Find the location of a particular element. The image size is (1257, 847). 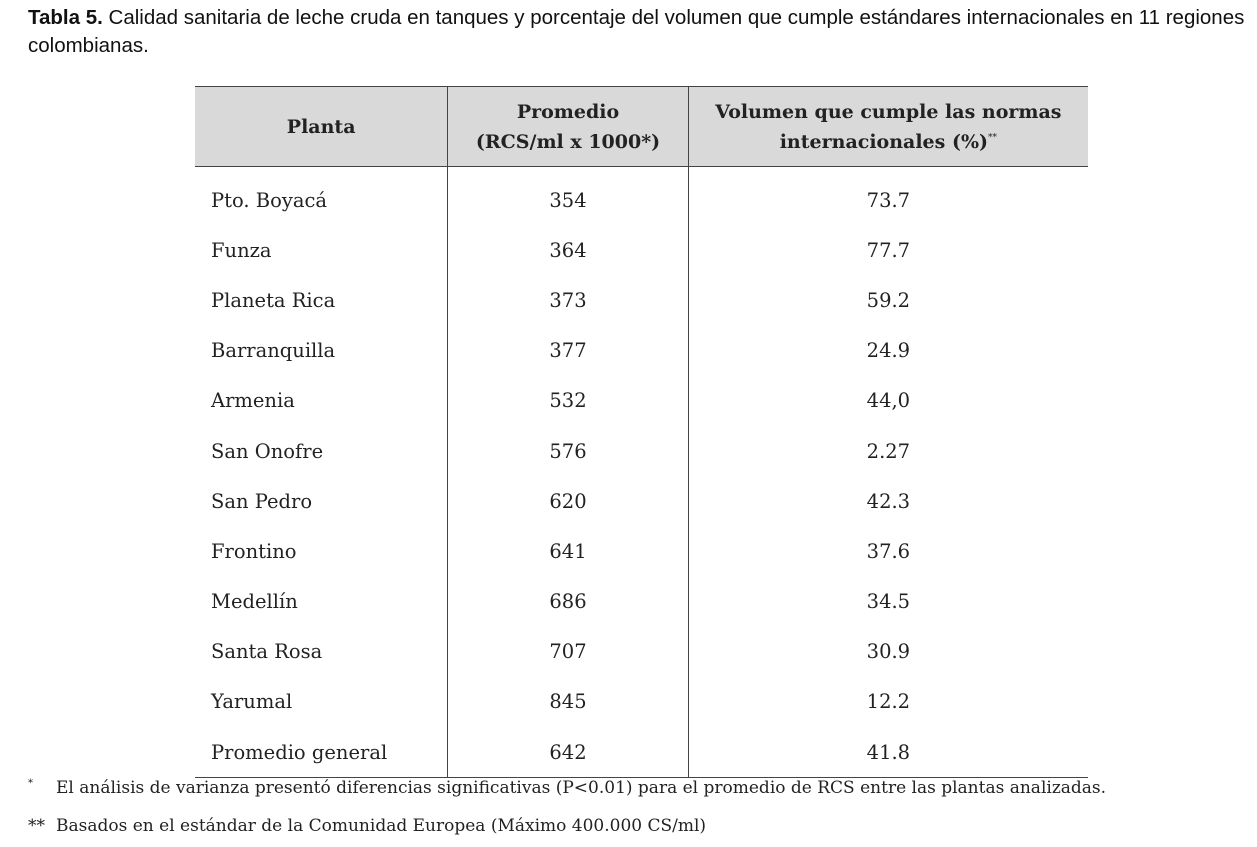

cell-planta: San Onofre is located at coordinates (267, 451).